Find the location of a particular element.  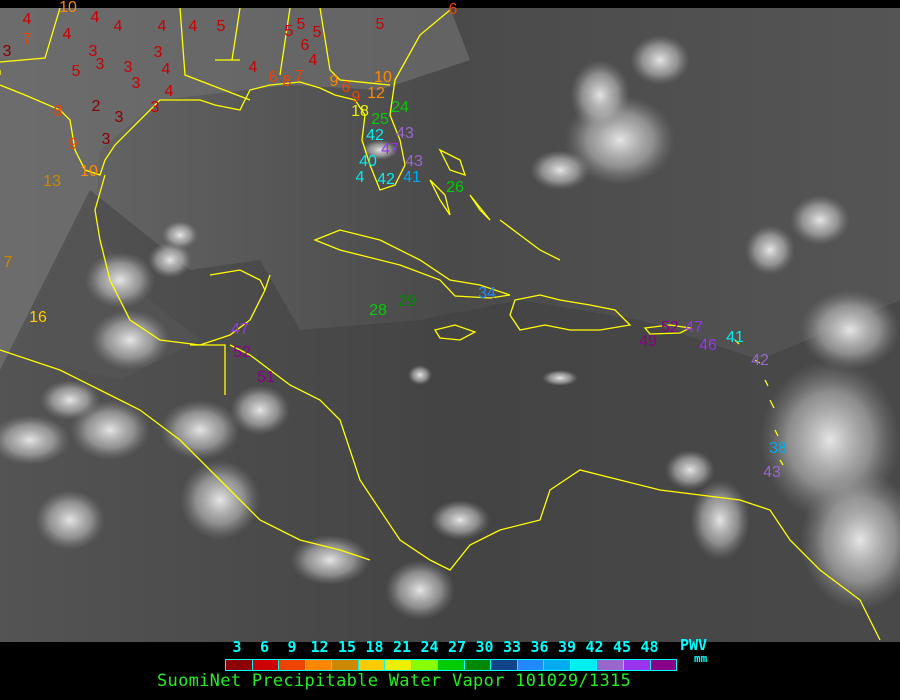

legend-tick: 3 is located at coordinates (237, 647).